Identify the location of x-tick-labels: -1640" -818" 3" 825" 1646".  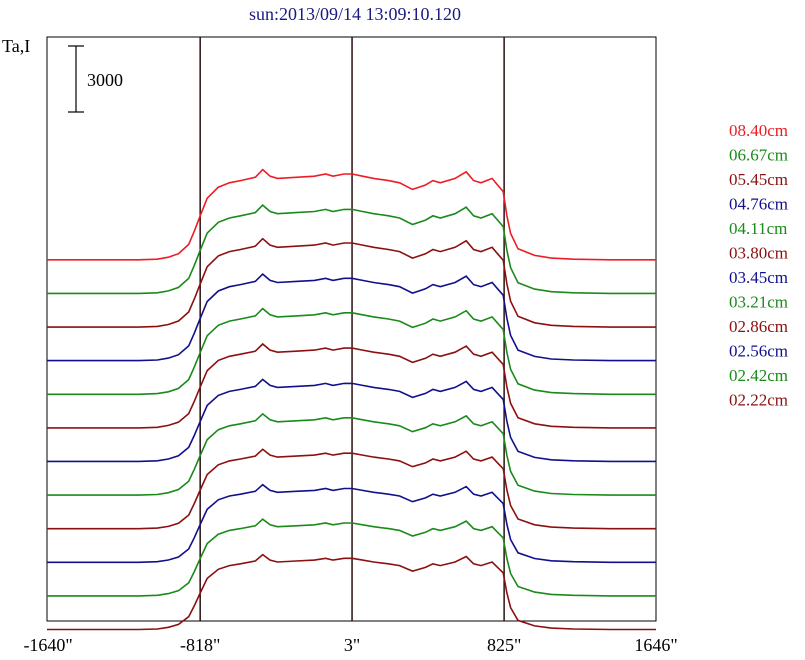
(350, 645).